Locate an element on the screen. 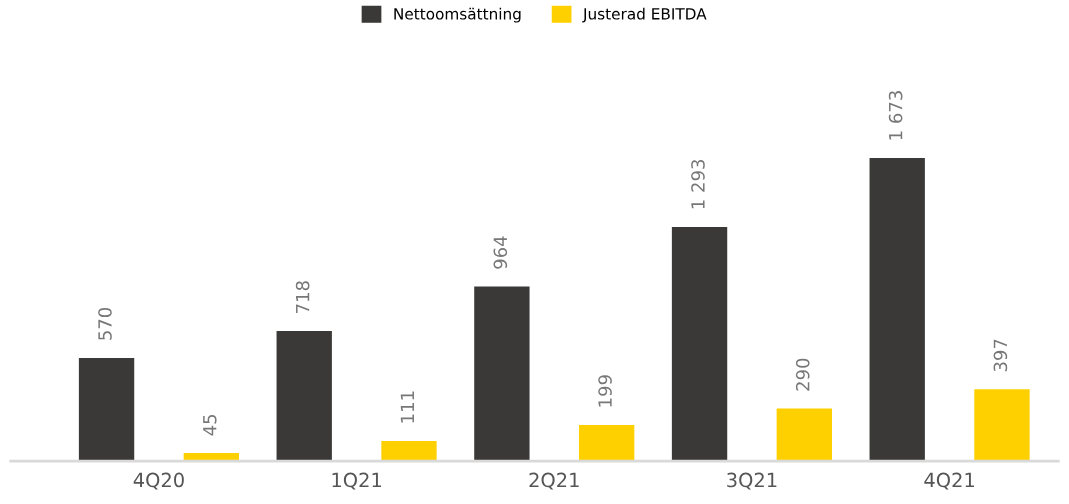 The image size is (1069, 504). data-label: 290 is located at coordinates (802, 374).